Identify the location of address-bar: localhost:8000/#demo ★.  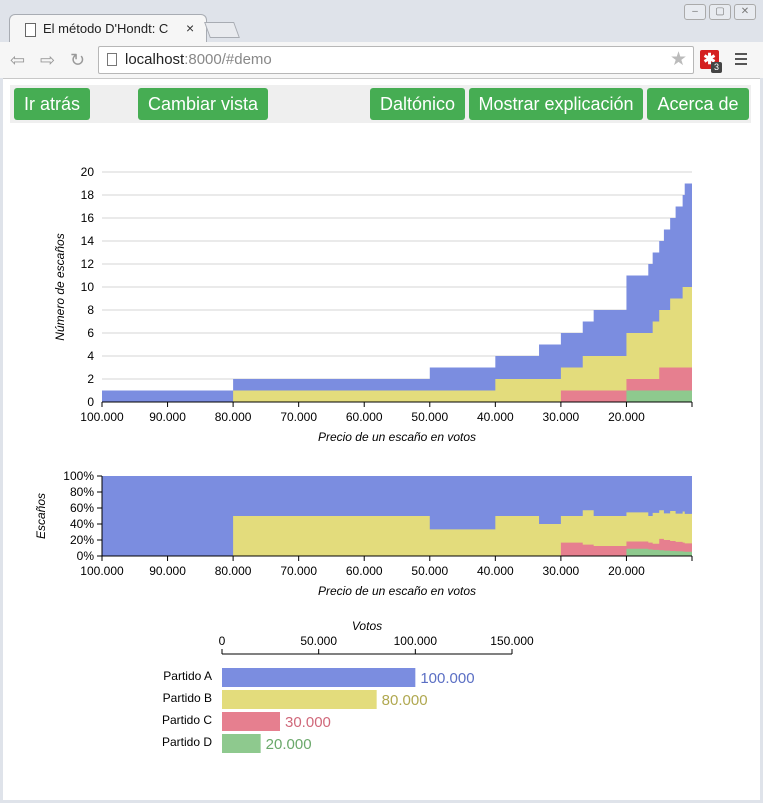
(396, 60).